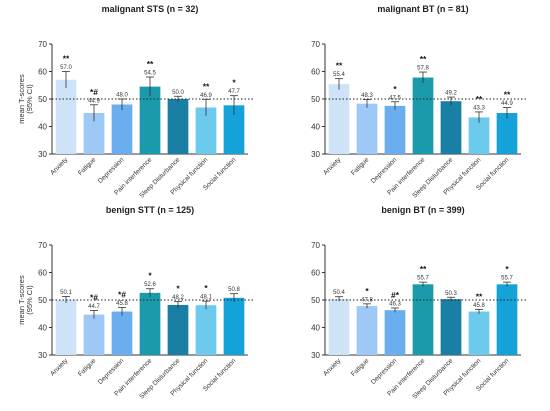 The width and height of the screenshot is (550, 411). I want to click on y-tick-label: 40, so click(315, 328).